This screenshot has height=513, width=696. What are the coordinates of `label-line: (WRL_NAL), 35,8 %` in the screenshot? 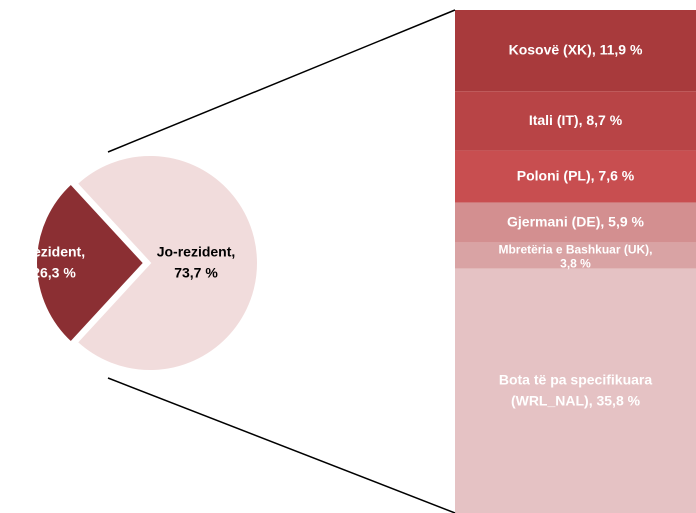 It's located at (576, 400).